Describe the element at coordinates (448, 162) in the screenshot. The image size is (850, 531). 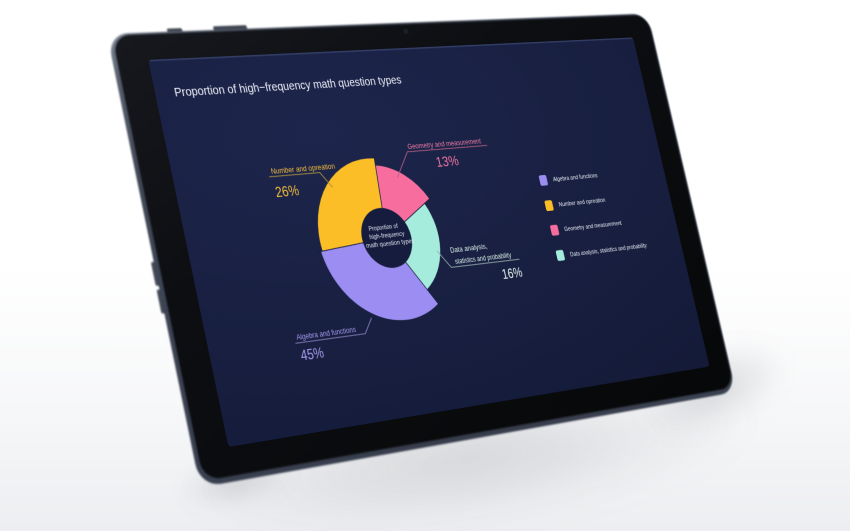
I see `svg-text: 13%` at that location.